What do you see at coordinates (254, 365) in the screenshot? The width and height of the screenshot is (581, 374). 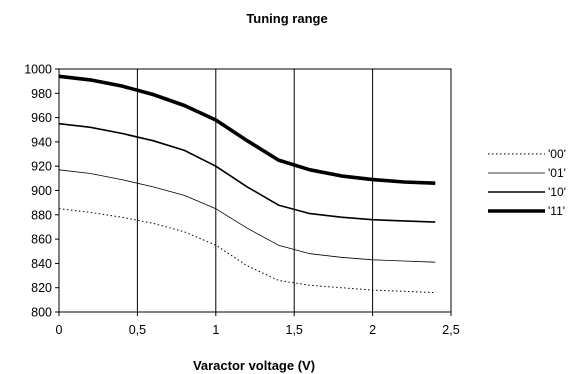 I see `x-axis-title: Varactor voltage (V)` at bounding box center [254, 365].